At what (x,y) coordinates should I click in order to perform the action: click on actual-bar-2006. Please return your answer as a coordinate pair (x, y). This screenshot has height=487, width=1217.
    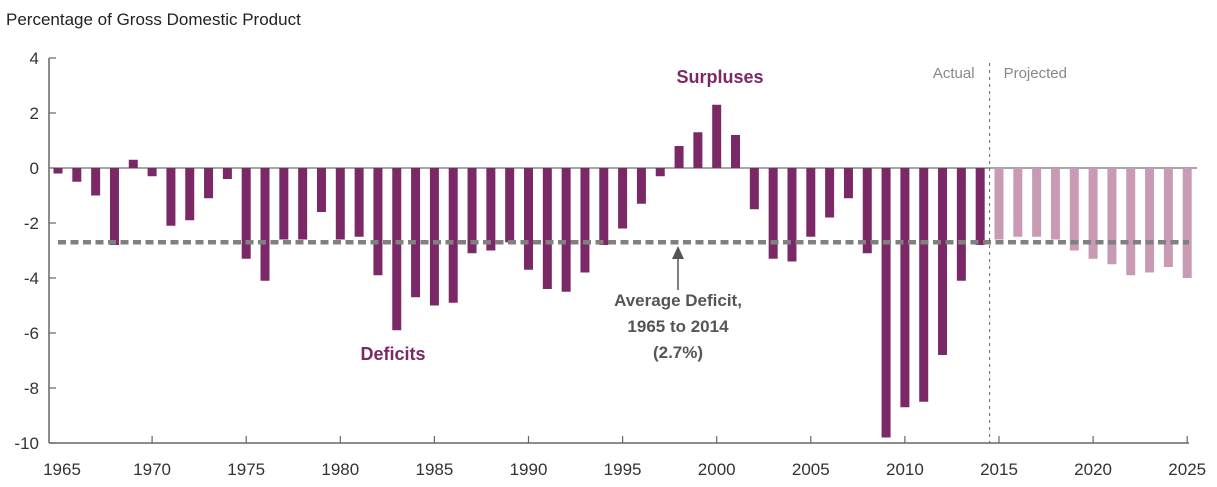
    Looking at the image, I should click on (830, 193).